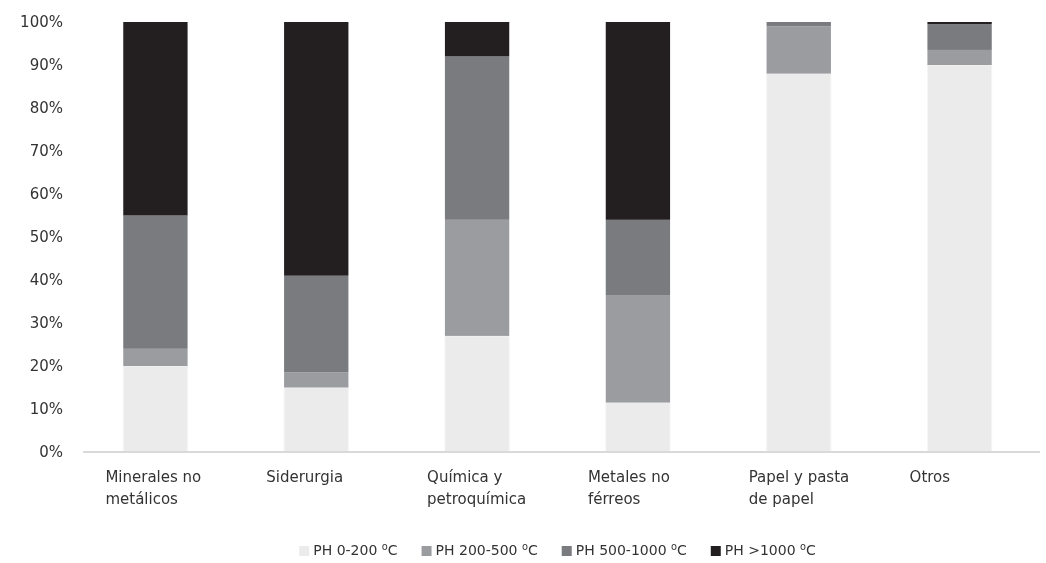  What do you see at coordinates (46, 151) in the screenshot?
I see `y-tick-label: 70%` at bounding box center [46, 151].